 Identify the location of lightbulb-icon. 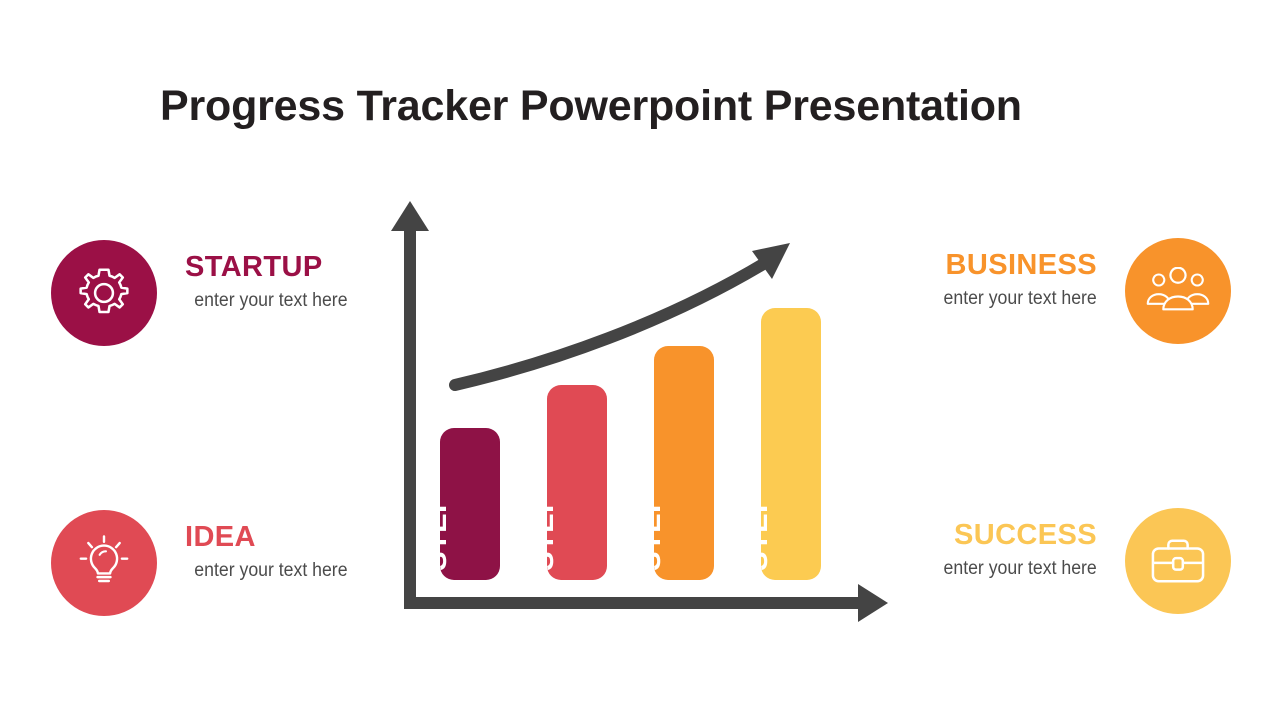
(104, 563).